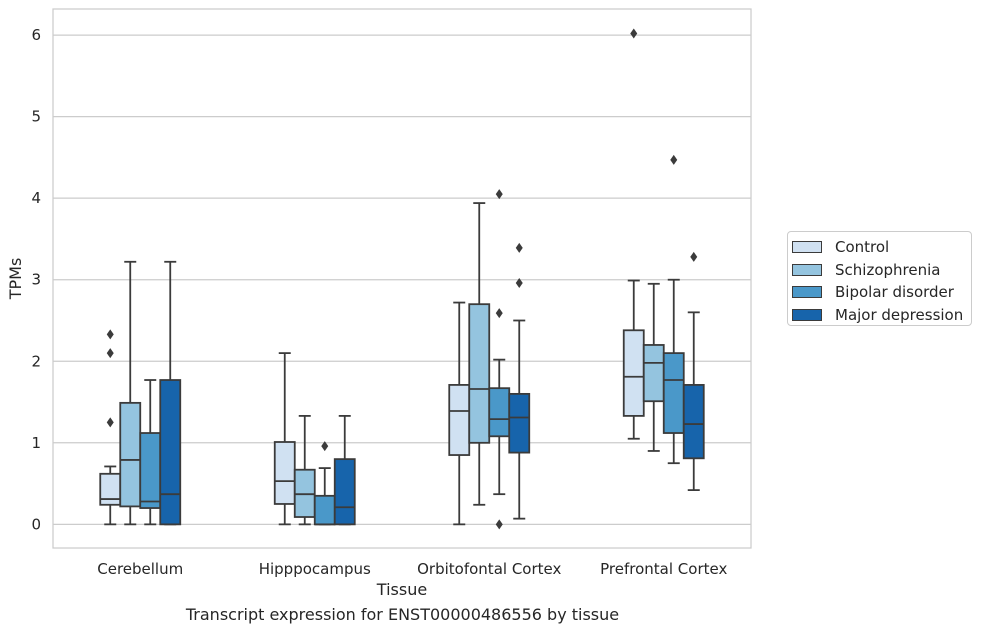 The width and height of the screenshot is (983, 634). I want to click on x-tick-label-hipppocampus: Hipppocampus, so click(315, 569).